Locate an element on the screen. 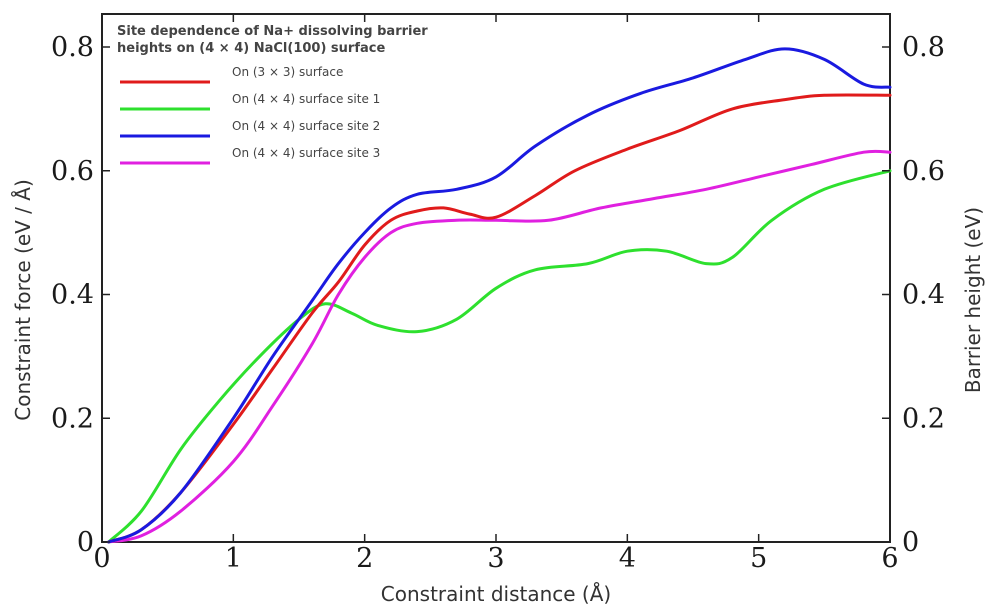 Image resolution: width=993 pixels, height=608 pixels. x-tick-label: 2 is located at coordinates (364, 558).